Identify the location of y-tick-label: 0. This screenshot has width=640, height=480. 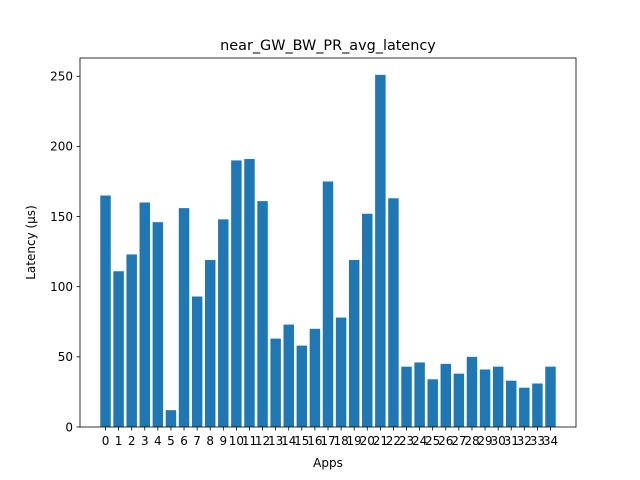
(69, 427).